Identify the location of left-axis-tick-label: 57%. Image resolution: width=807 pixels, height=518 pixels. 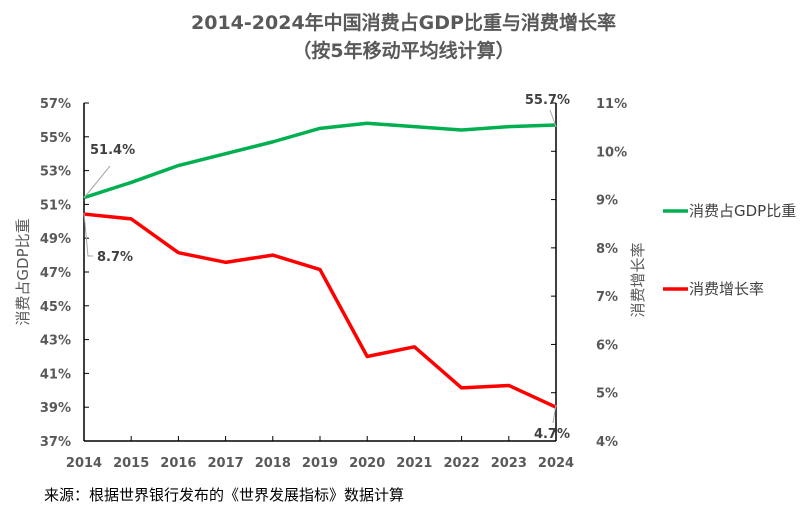
(55, 104).